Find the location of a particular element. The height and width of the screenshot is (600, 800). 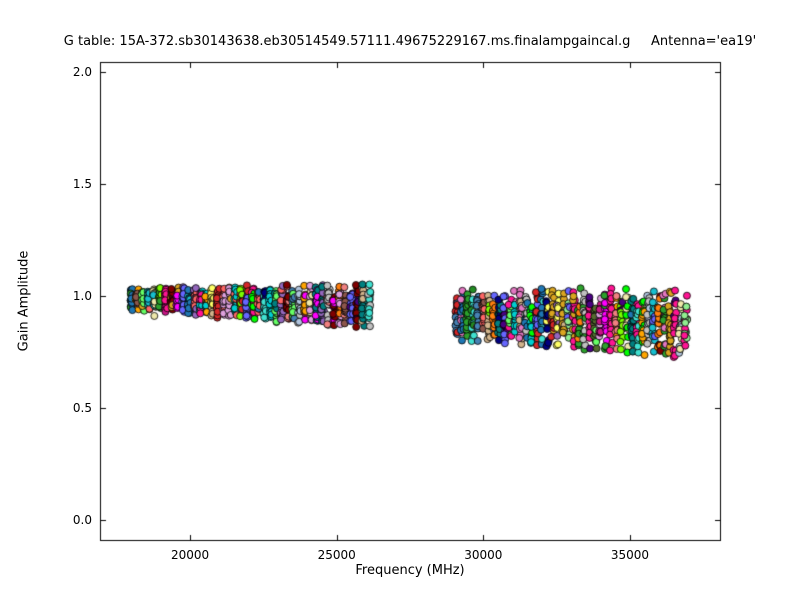

y-tick-label: 2.0 is located at coordinates (82, 72).